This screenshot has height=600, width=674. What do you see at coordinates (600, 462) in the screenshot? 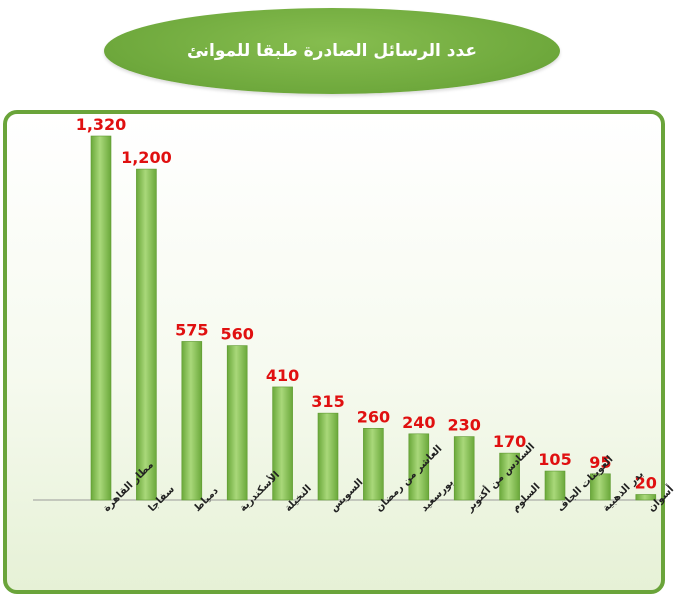
I see `value-label: 95` at bounding box center [600, 462].